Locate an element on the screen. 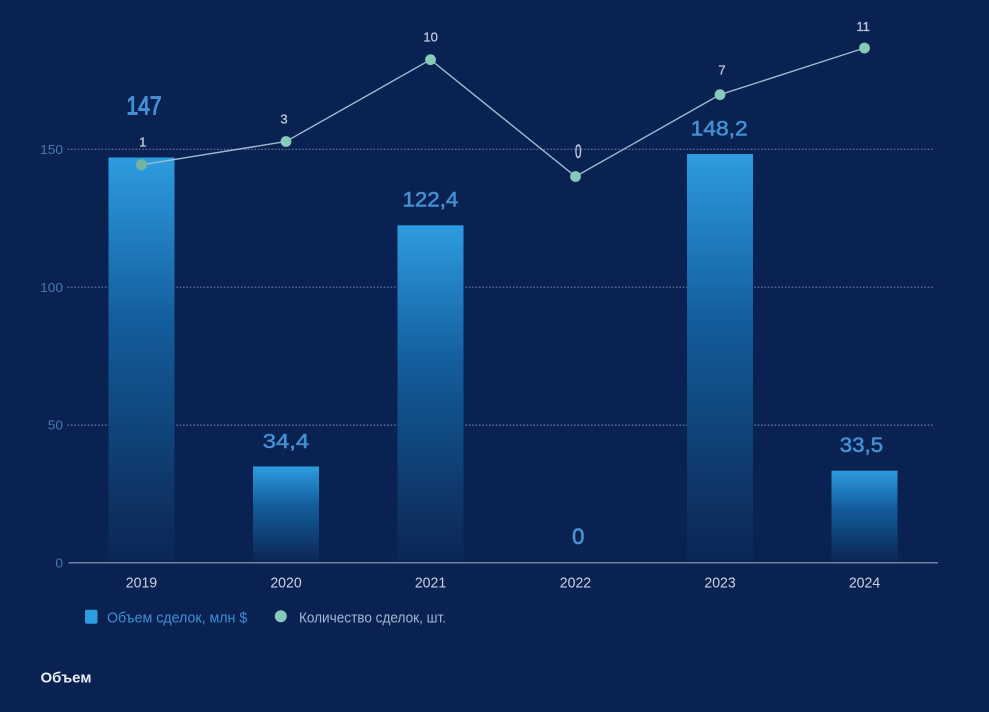  svg-text: Объем is located at coordinates (66, 677).